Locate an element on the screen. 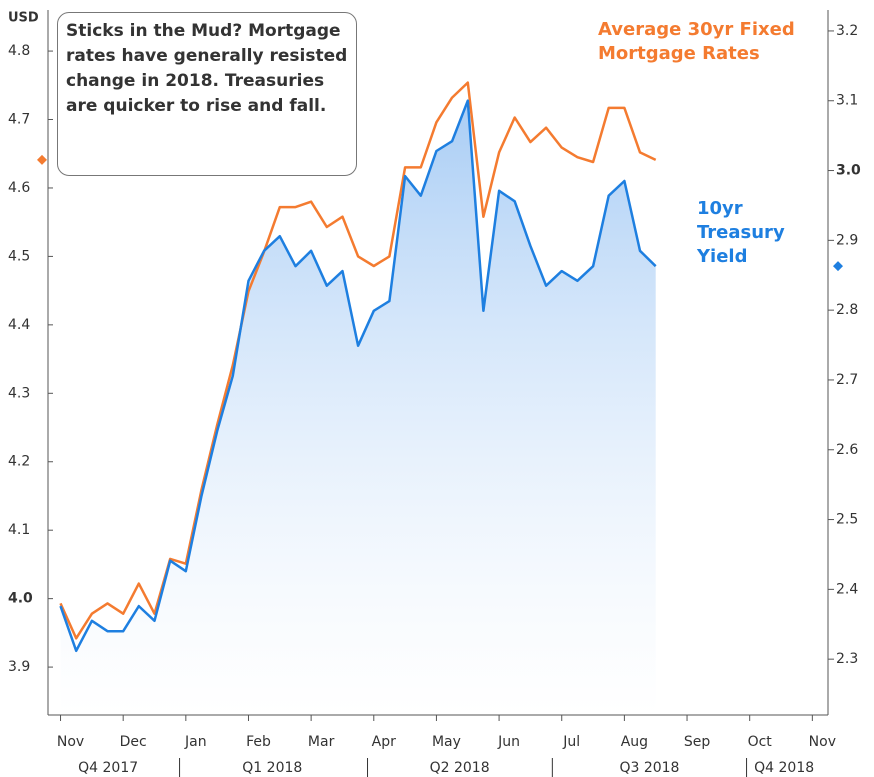  y2-tick-label: 2.6 is located at coordinates (847, 450).